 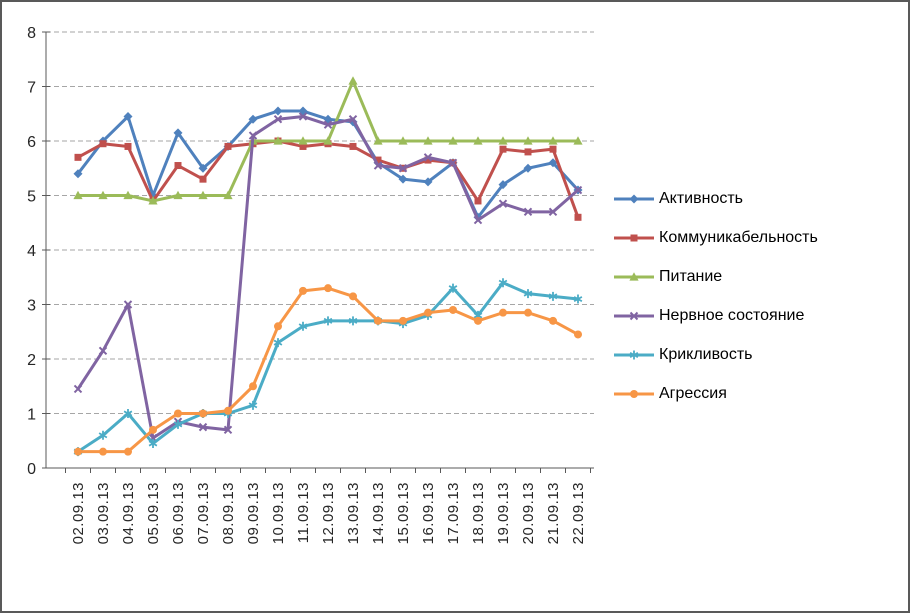 What do you see at coordinates (403, 513) in the screenshot?
I see `x-axis-tick-label: 15.09.13` at bounding box center [403, 513].